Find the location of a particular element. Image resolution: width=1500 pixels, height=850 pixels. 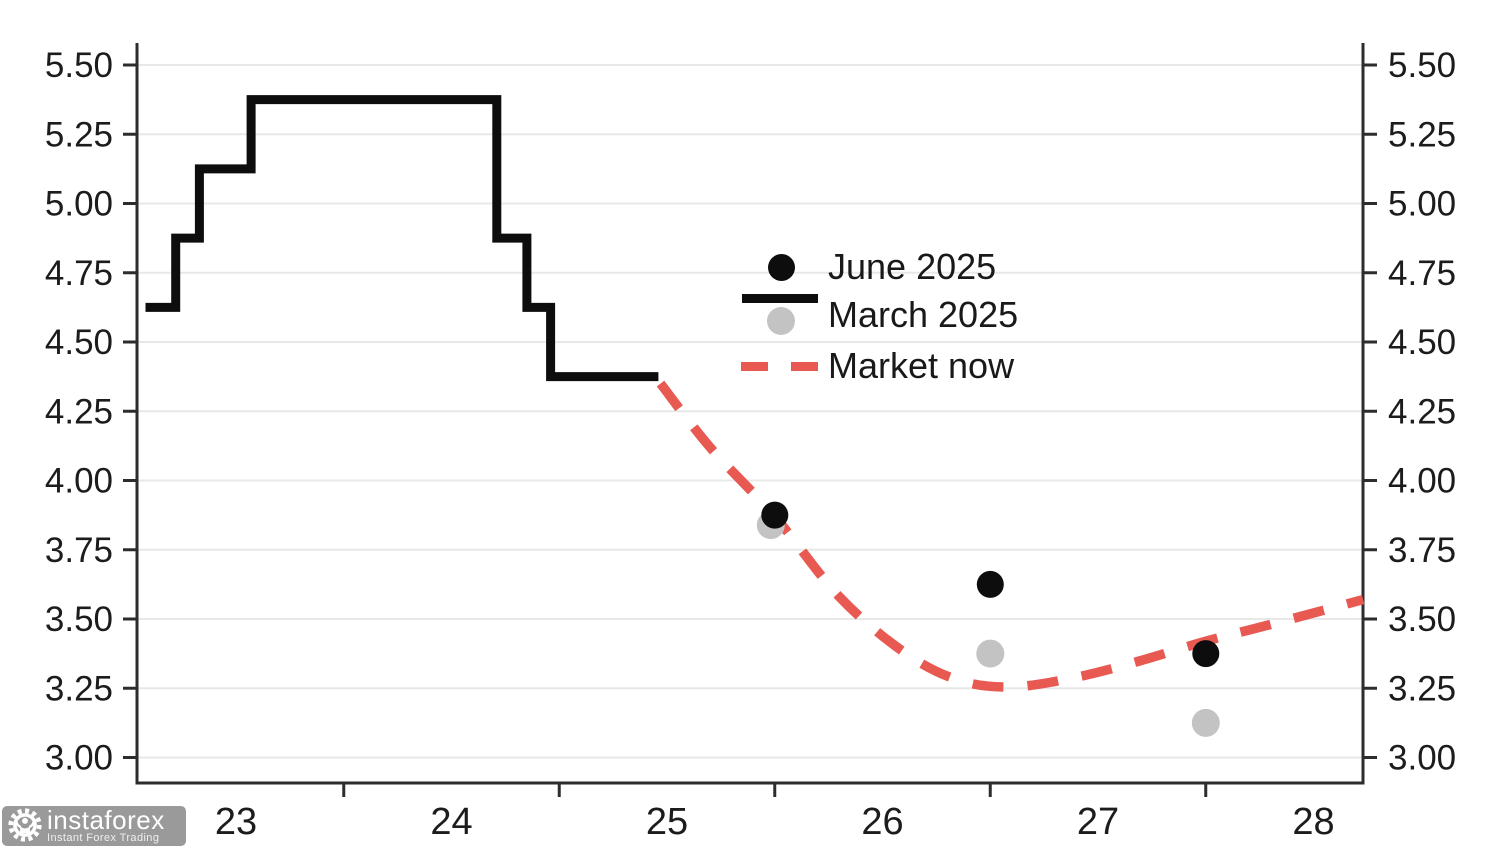

y-tick-label-right: 5.50 is located at coordinates (1422, 65).